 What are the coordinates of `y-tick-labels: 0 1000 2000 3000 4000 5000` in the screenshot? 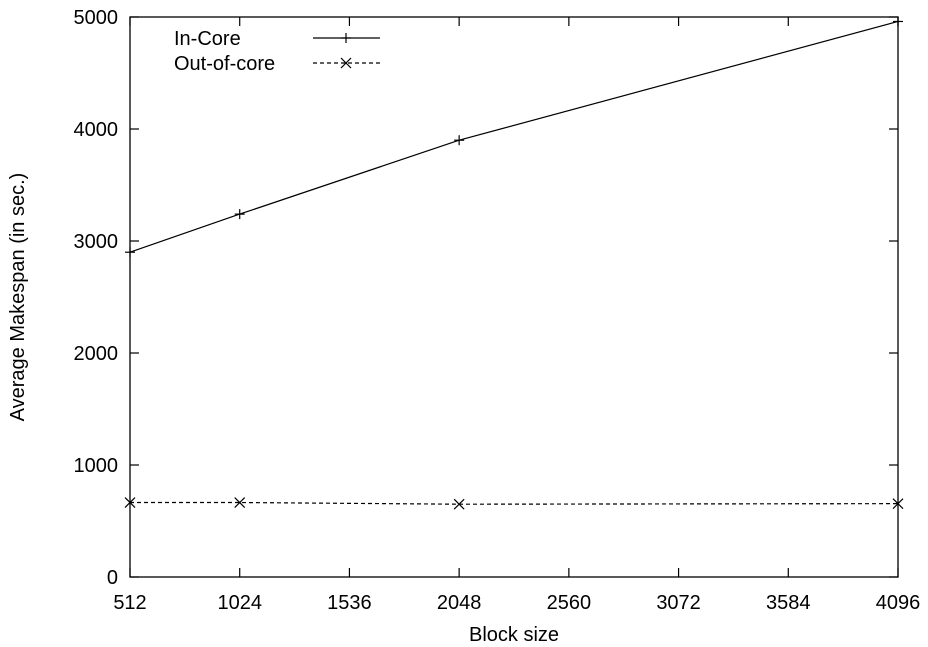 It's located at (96, 298).